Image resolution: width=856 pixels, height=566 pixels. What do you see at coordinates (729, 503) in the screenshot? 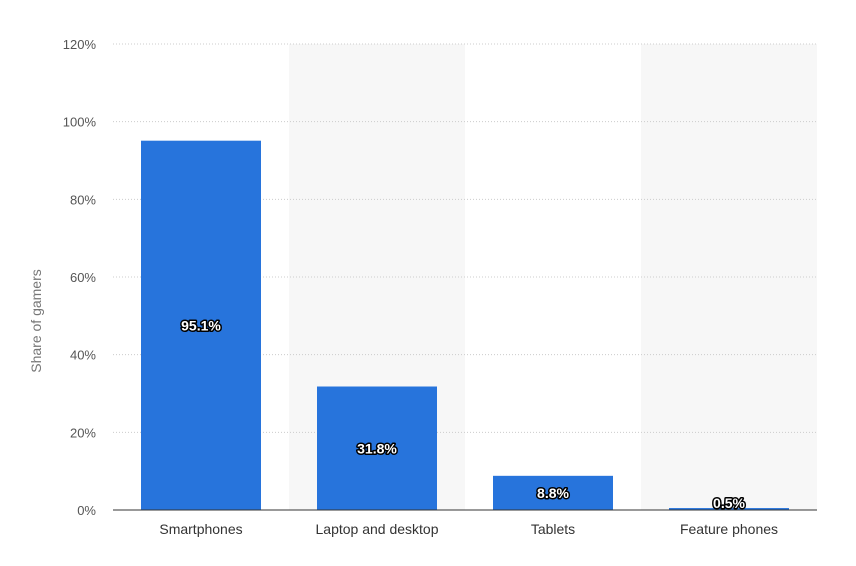
I see `data-label: 0.5%` at bounding box center [729, 503].